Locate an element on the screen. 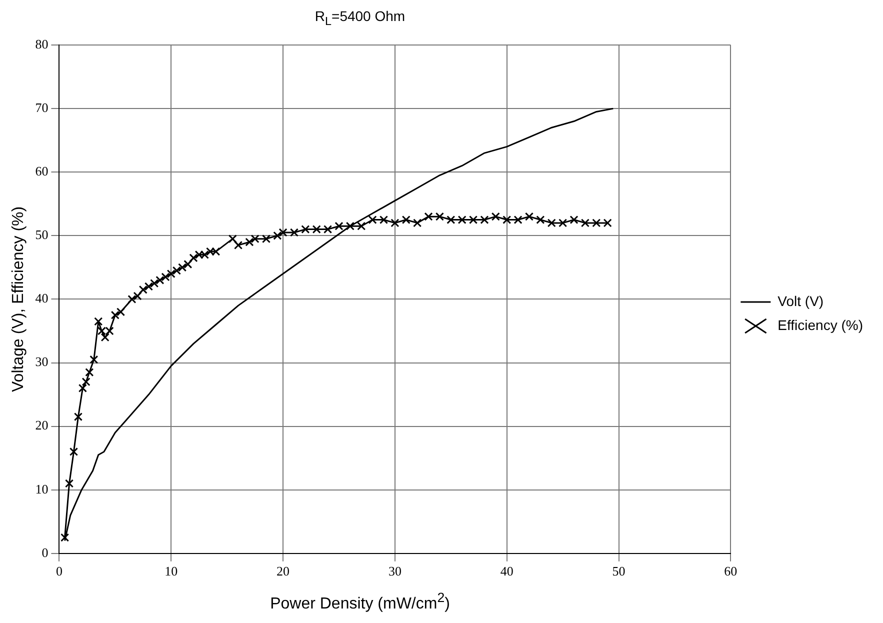 The image size is (883, 623). y-tick-label: 0 is located at coordinates (45, 552).